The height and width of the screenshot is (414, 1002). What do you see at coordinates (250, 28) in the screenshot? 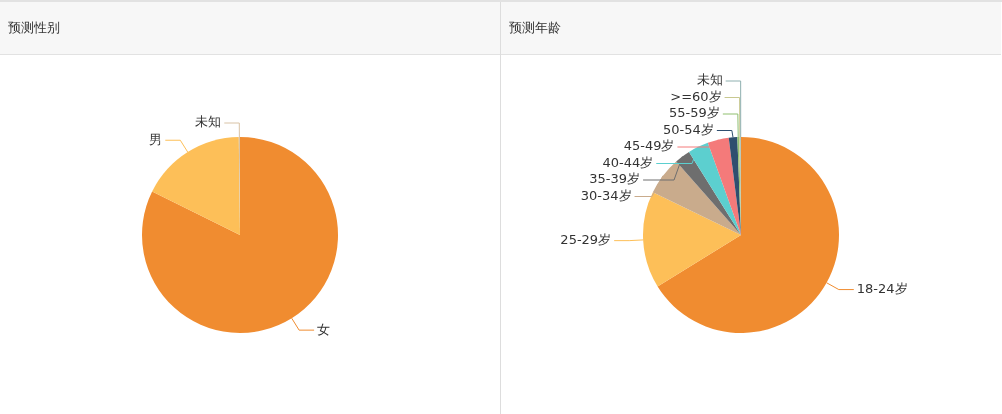
I see `text: 预测性别` at bounding box center [250, 28].